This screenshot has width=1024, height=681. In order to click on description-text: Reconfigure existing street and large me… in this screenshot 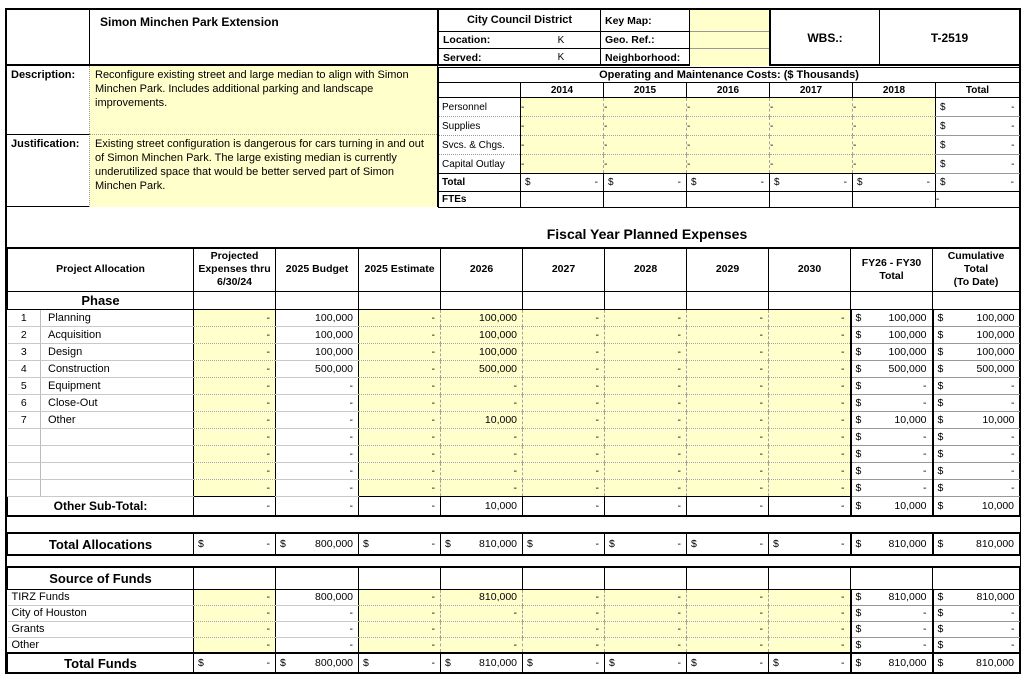, I will do `click(263, 100)`.